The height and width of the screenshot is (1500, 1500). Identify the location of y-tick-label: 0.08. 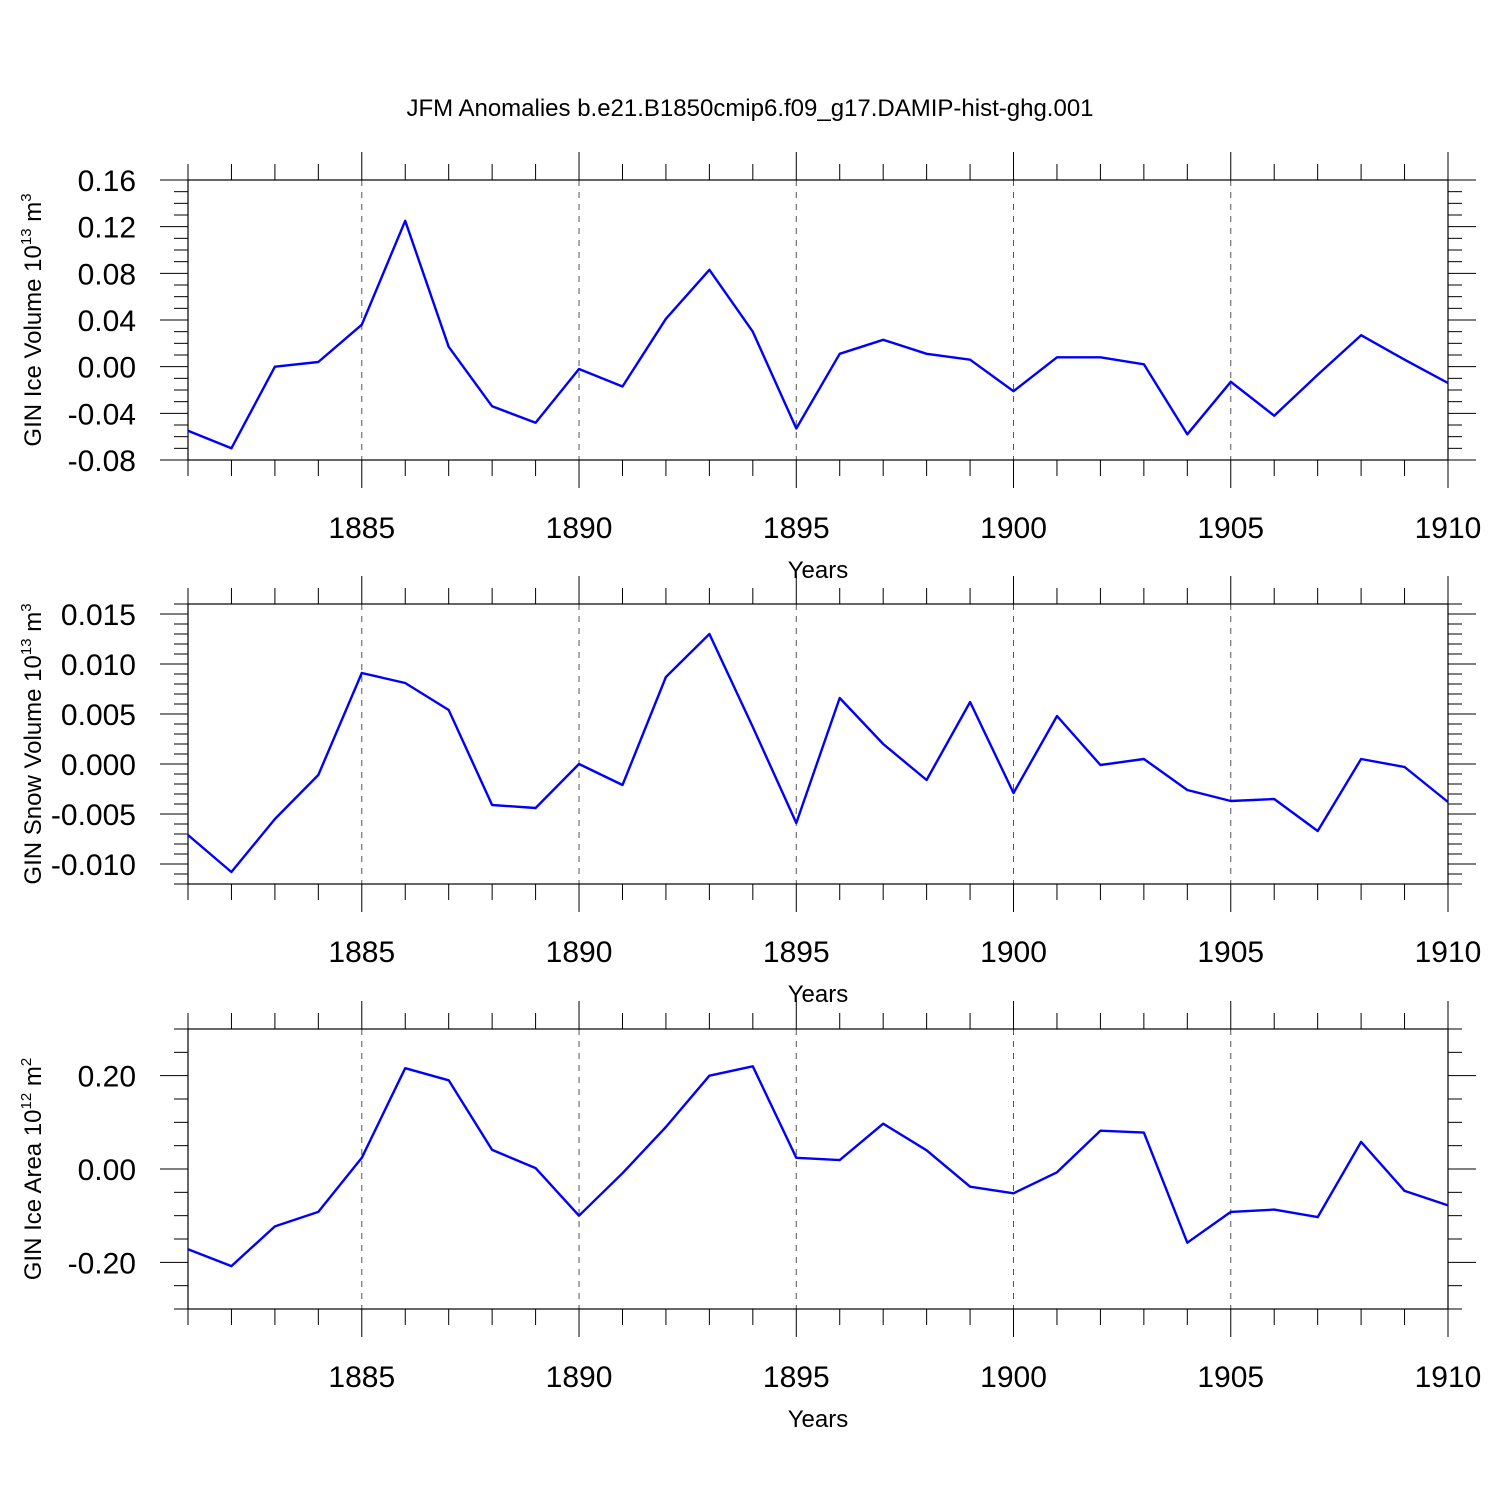
(107, 274).